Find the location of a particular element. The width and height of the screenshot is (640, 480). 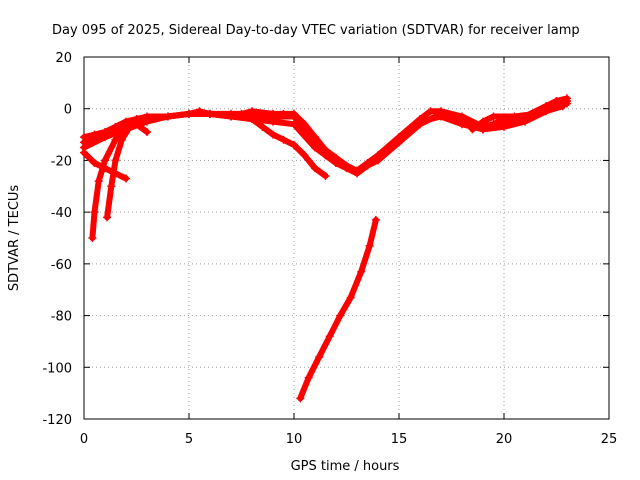

series-main-c is located at coordinates (323, 138).